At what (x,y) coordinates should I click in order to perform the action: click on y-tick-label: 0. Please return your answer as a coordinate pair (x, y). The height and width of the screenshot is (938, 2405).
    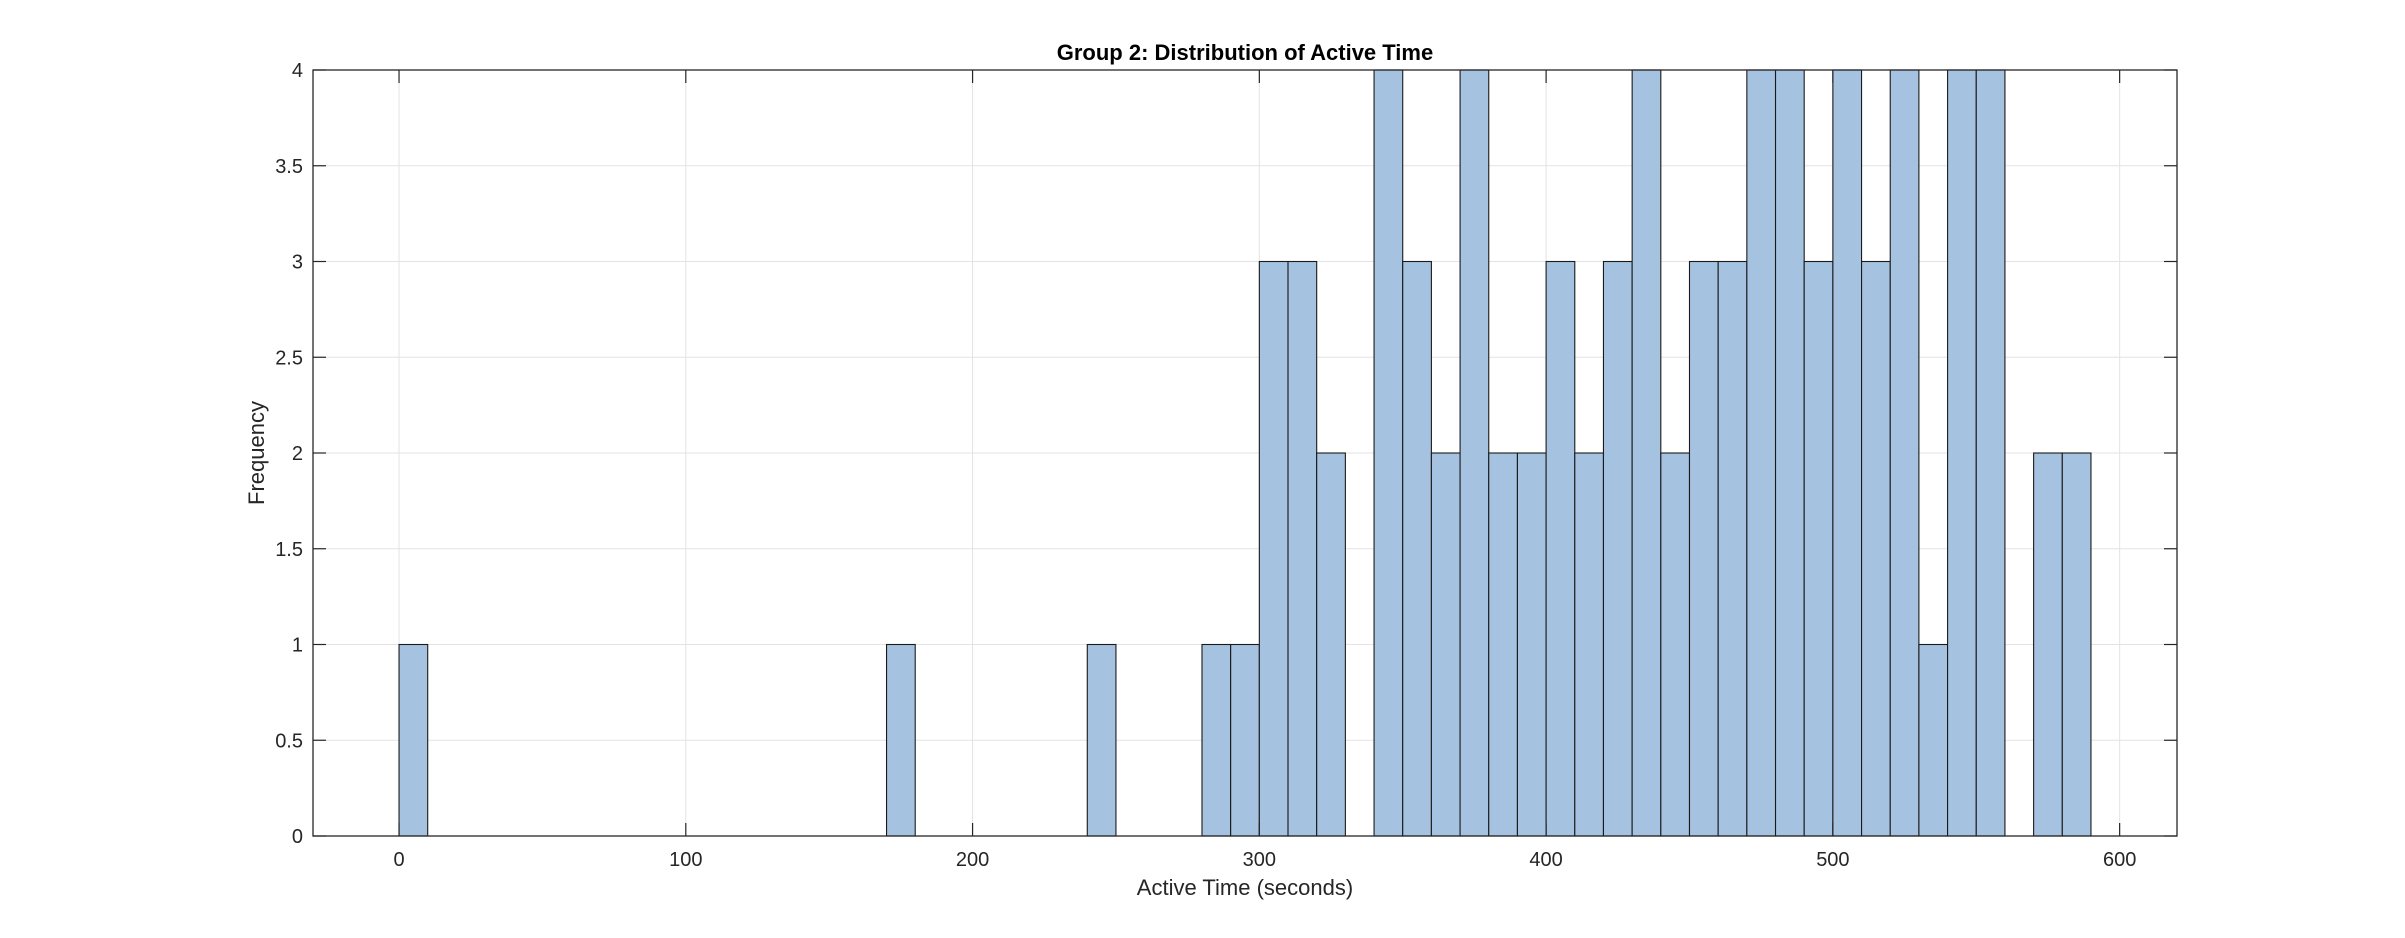
    Looking at the image, I should click on (297, 837).